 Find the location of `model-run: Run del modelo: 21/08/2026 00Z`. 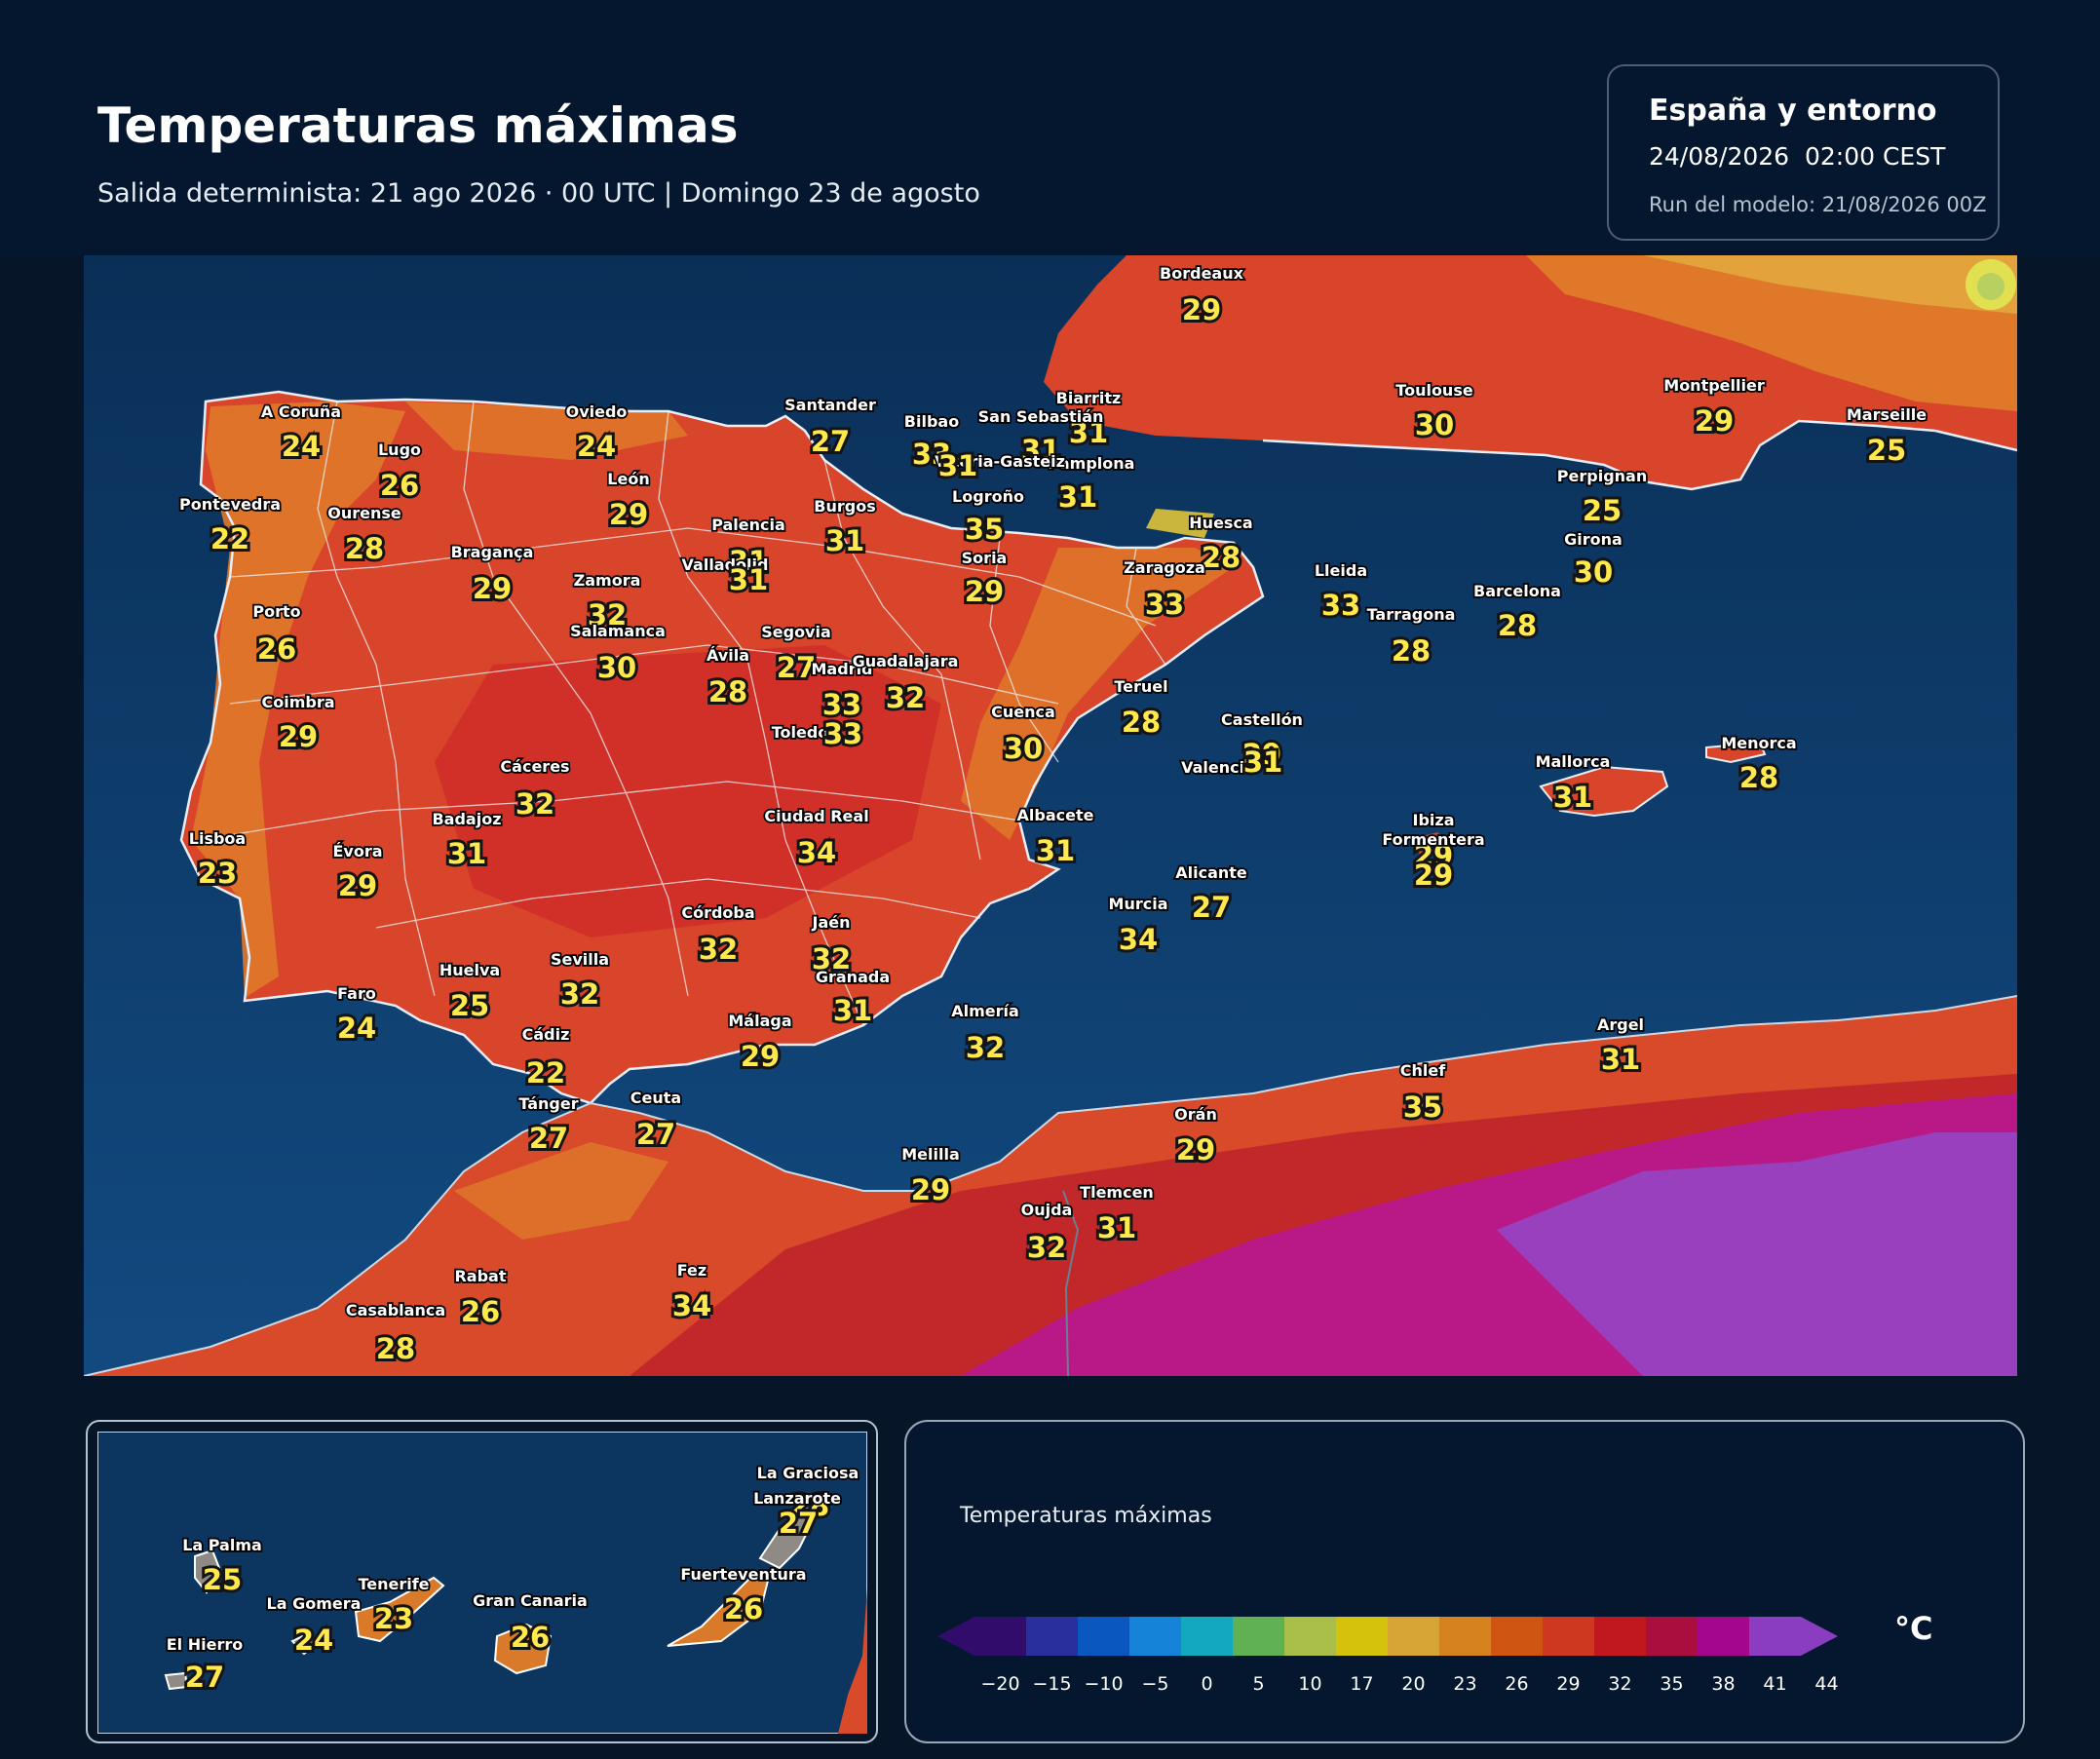

model-run: Run del modelo: 21/08/2026 00Z is located at coordinates (1818, 205).